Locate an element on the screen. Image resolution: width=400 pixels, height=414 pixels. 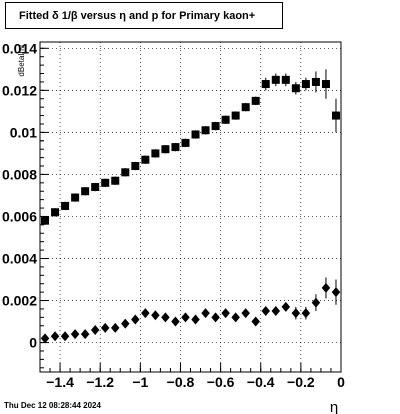
x-tick-label: −0.8 is located at coordinates (181, 382).